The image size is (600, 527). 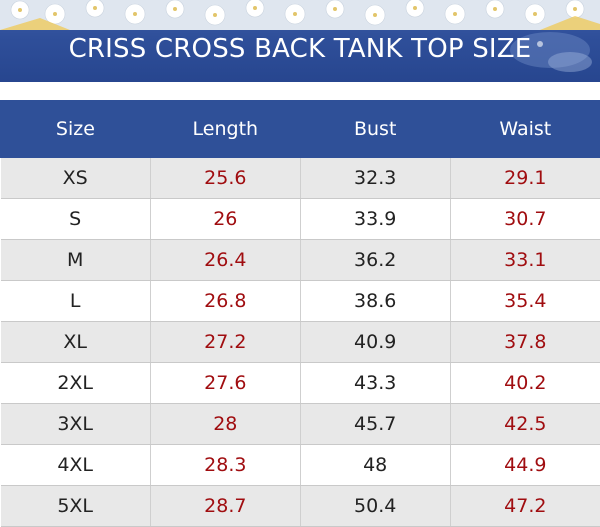 I want to click on length-cell: 27.2, so click(x=225, y=342).